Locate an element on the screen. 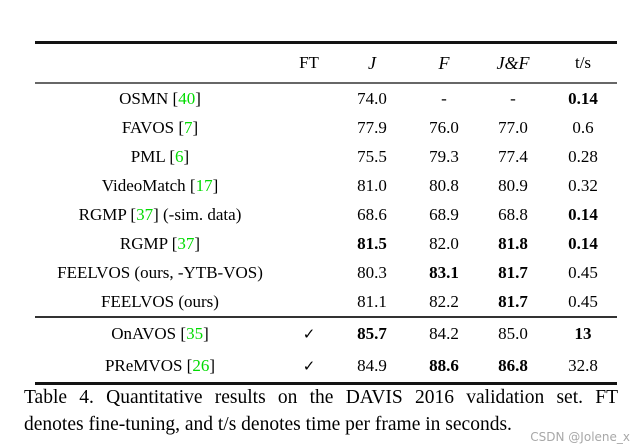 This screenshot has height=448, width=640. f-value: 83.1 is located at coordinates (444, 272).